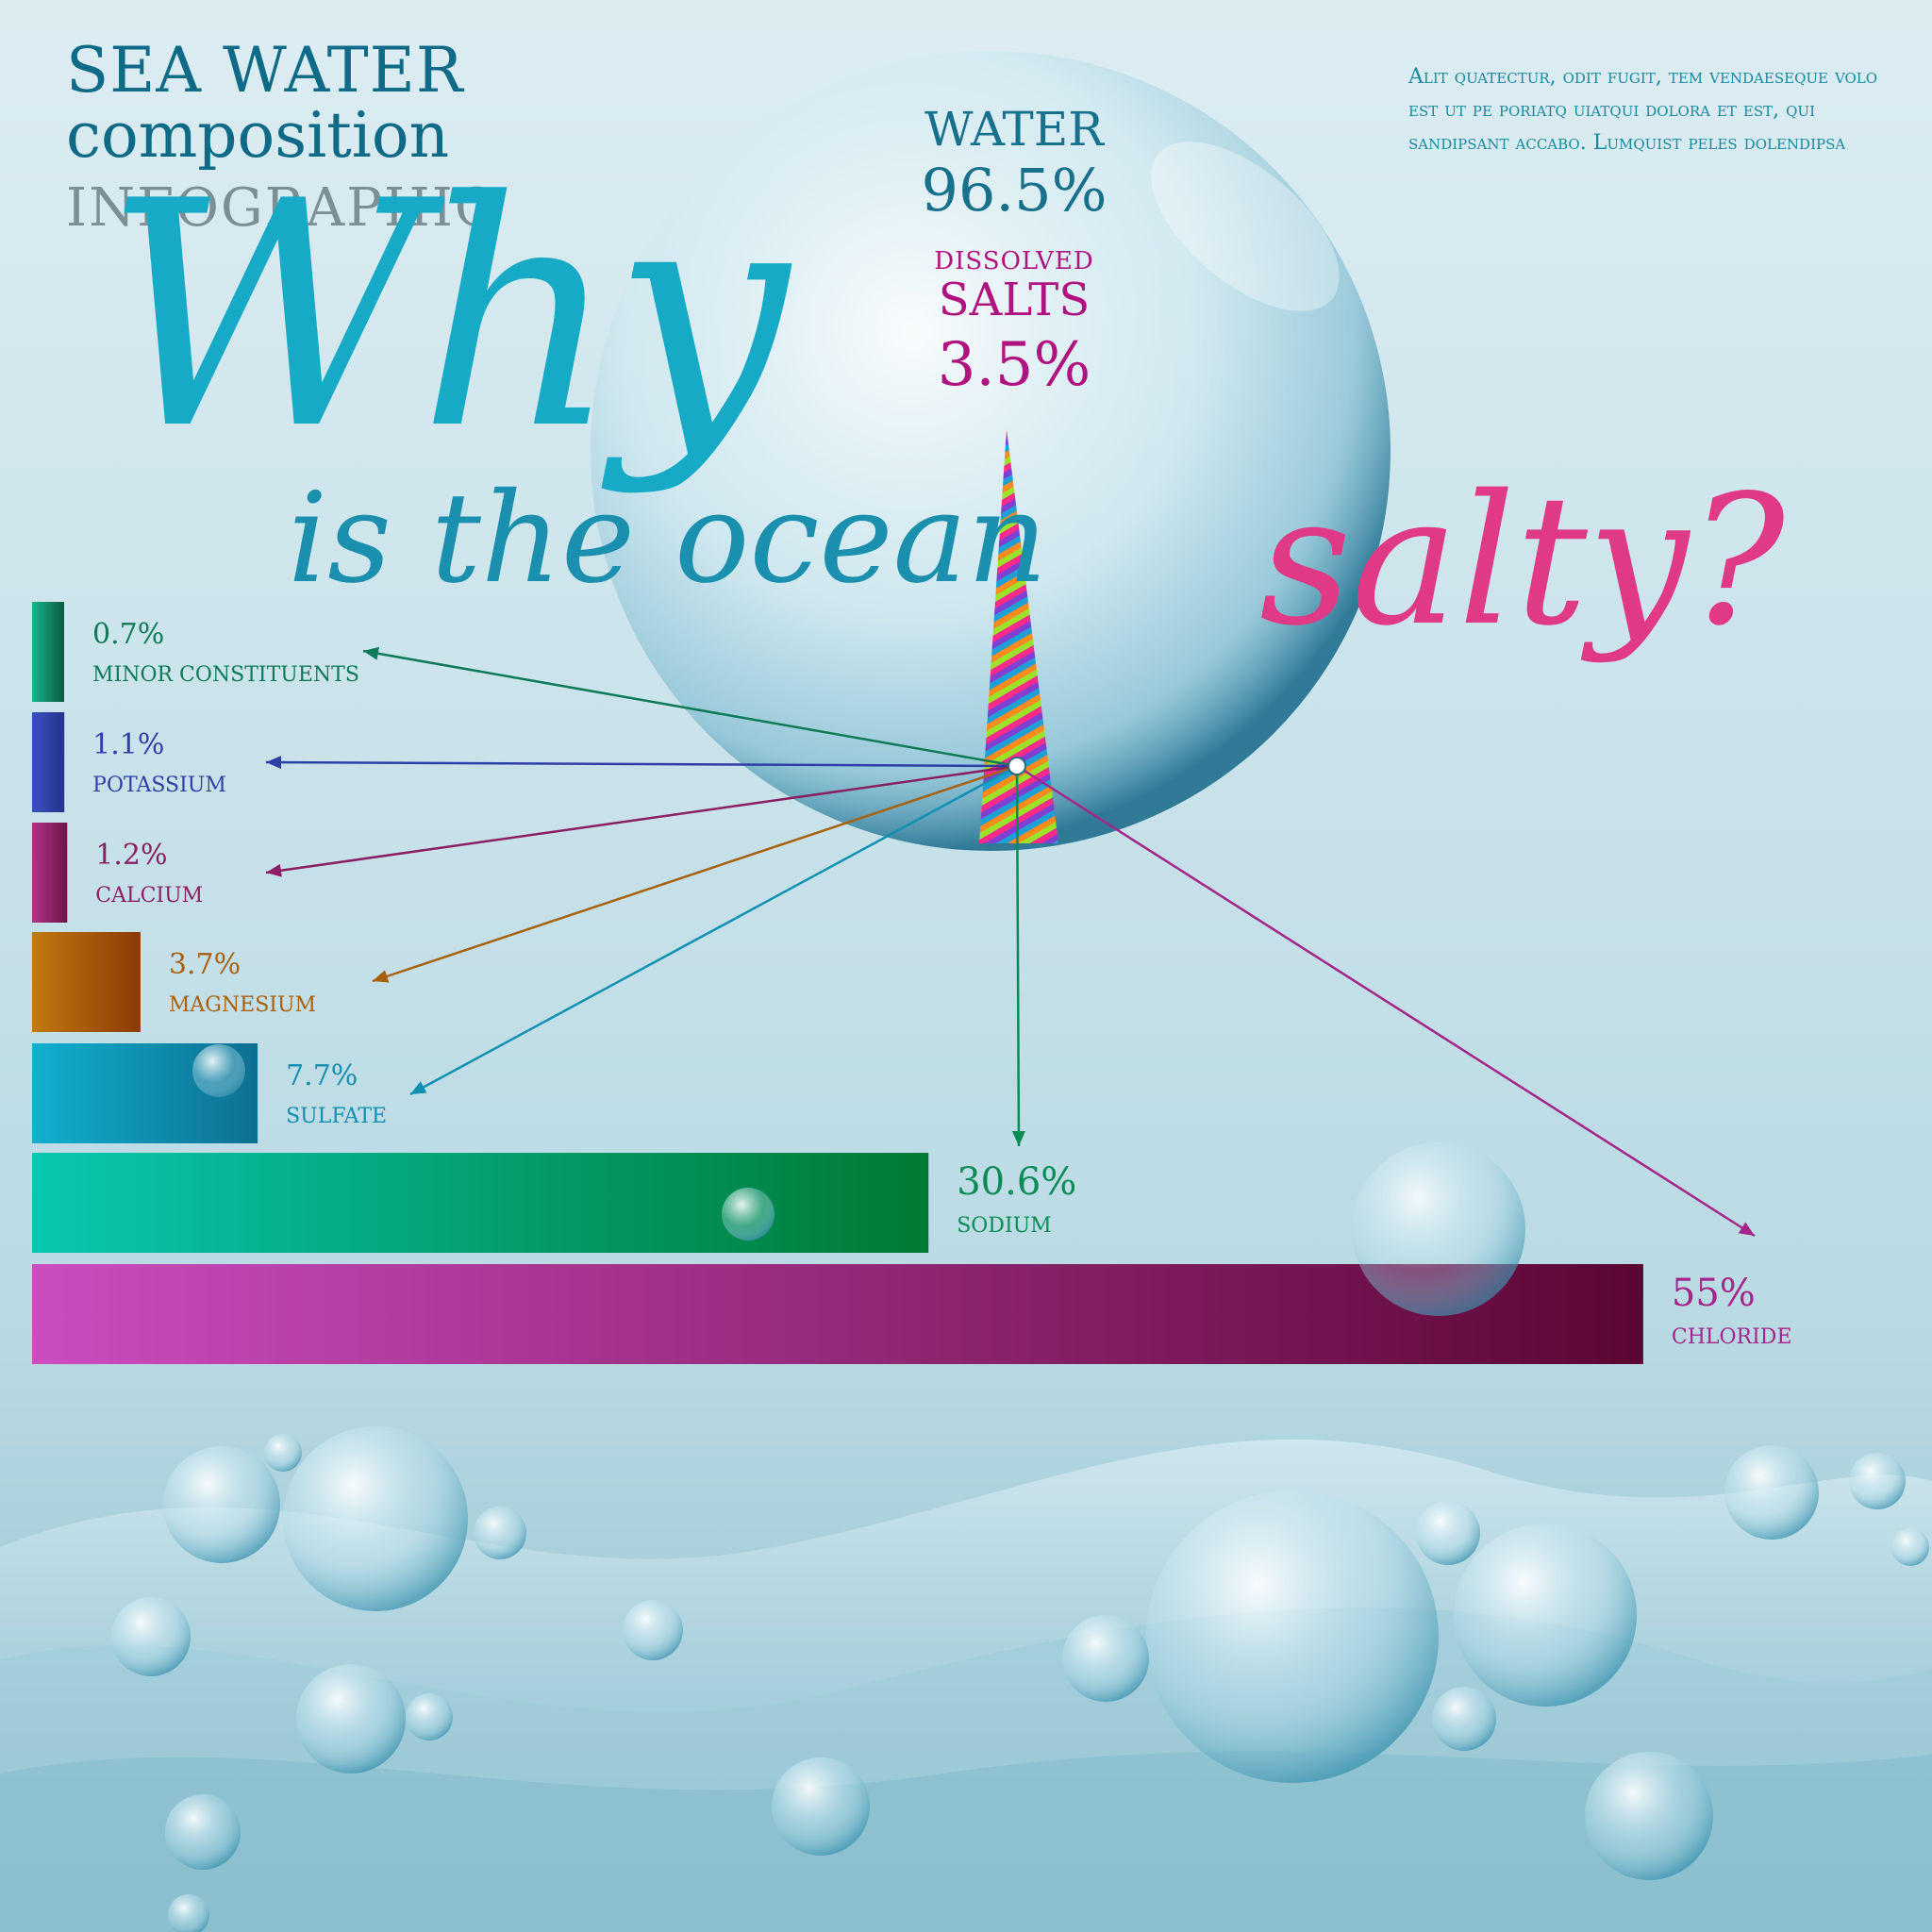 The image size is (1932, 1932). Describe the element at coordinates (1014, 129) in the screenshot. I see `water-label: WATER` at that location.